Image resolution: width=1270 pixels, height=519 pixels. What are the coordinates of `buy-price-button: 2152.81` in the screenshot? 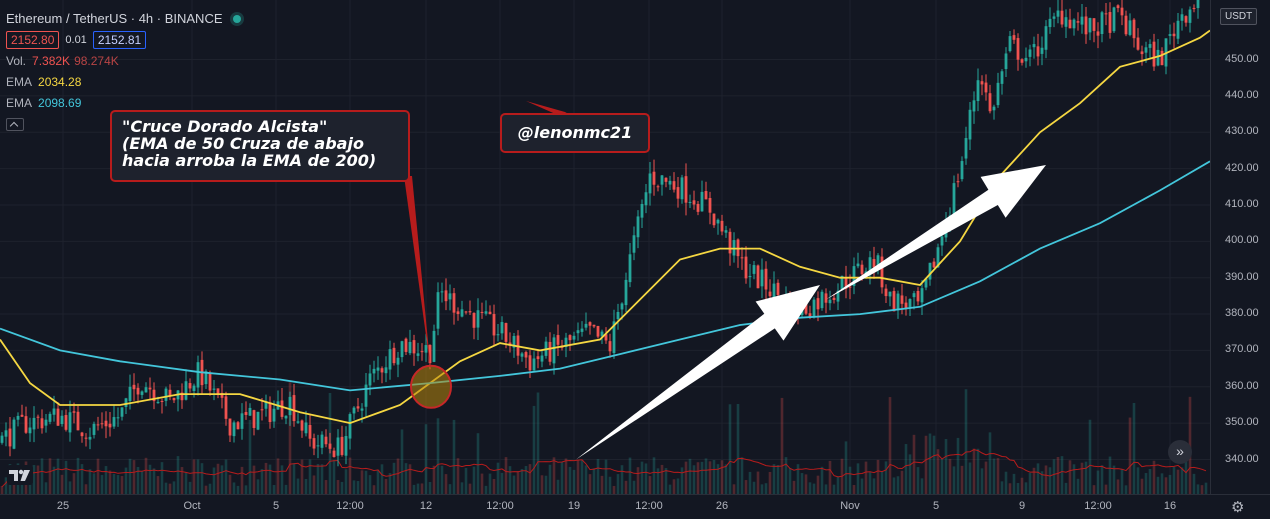 It's located at (119, 39).